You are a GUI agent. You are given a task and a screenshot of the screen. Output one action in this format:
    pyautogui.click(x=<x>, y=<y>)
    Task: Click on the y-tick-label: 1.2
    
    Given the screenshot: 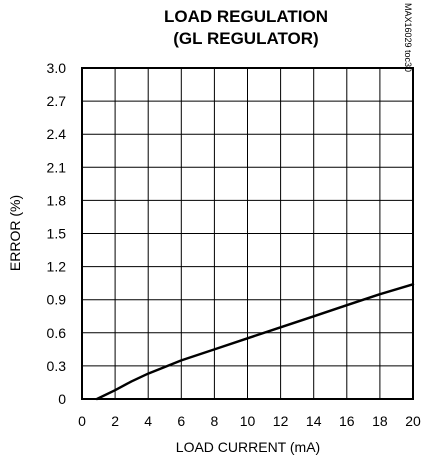 What is the action you would take?
    pyautogui.click(x=57, y=267)
    